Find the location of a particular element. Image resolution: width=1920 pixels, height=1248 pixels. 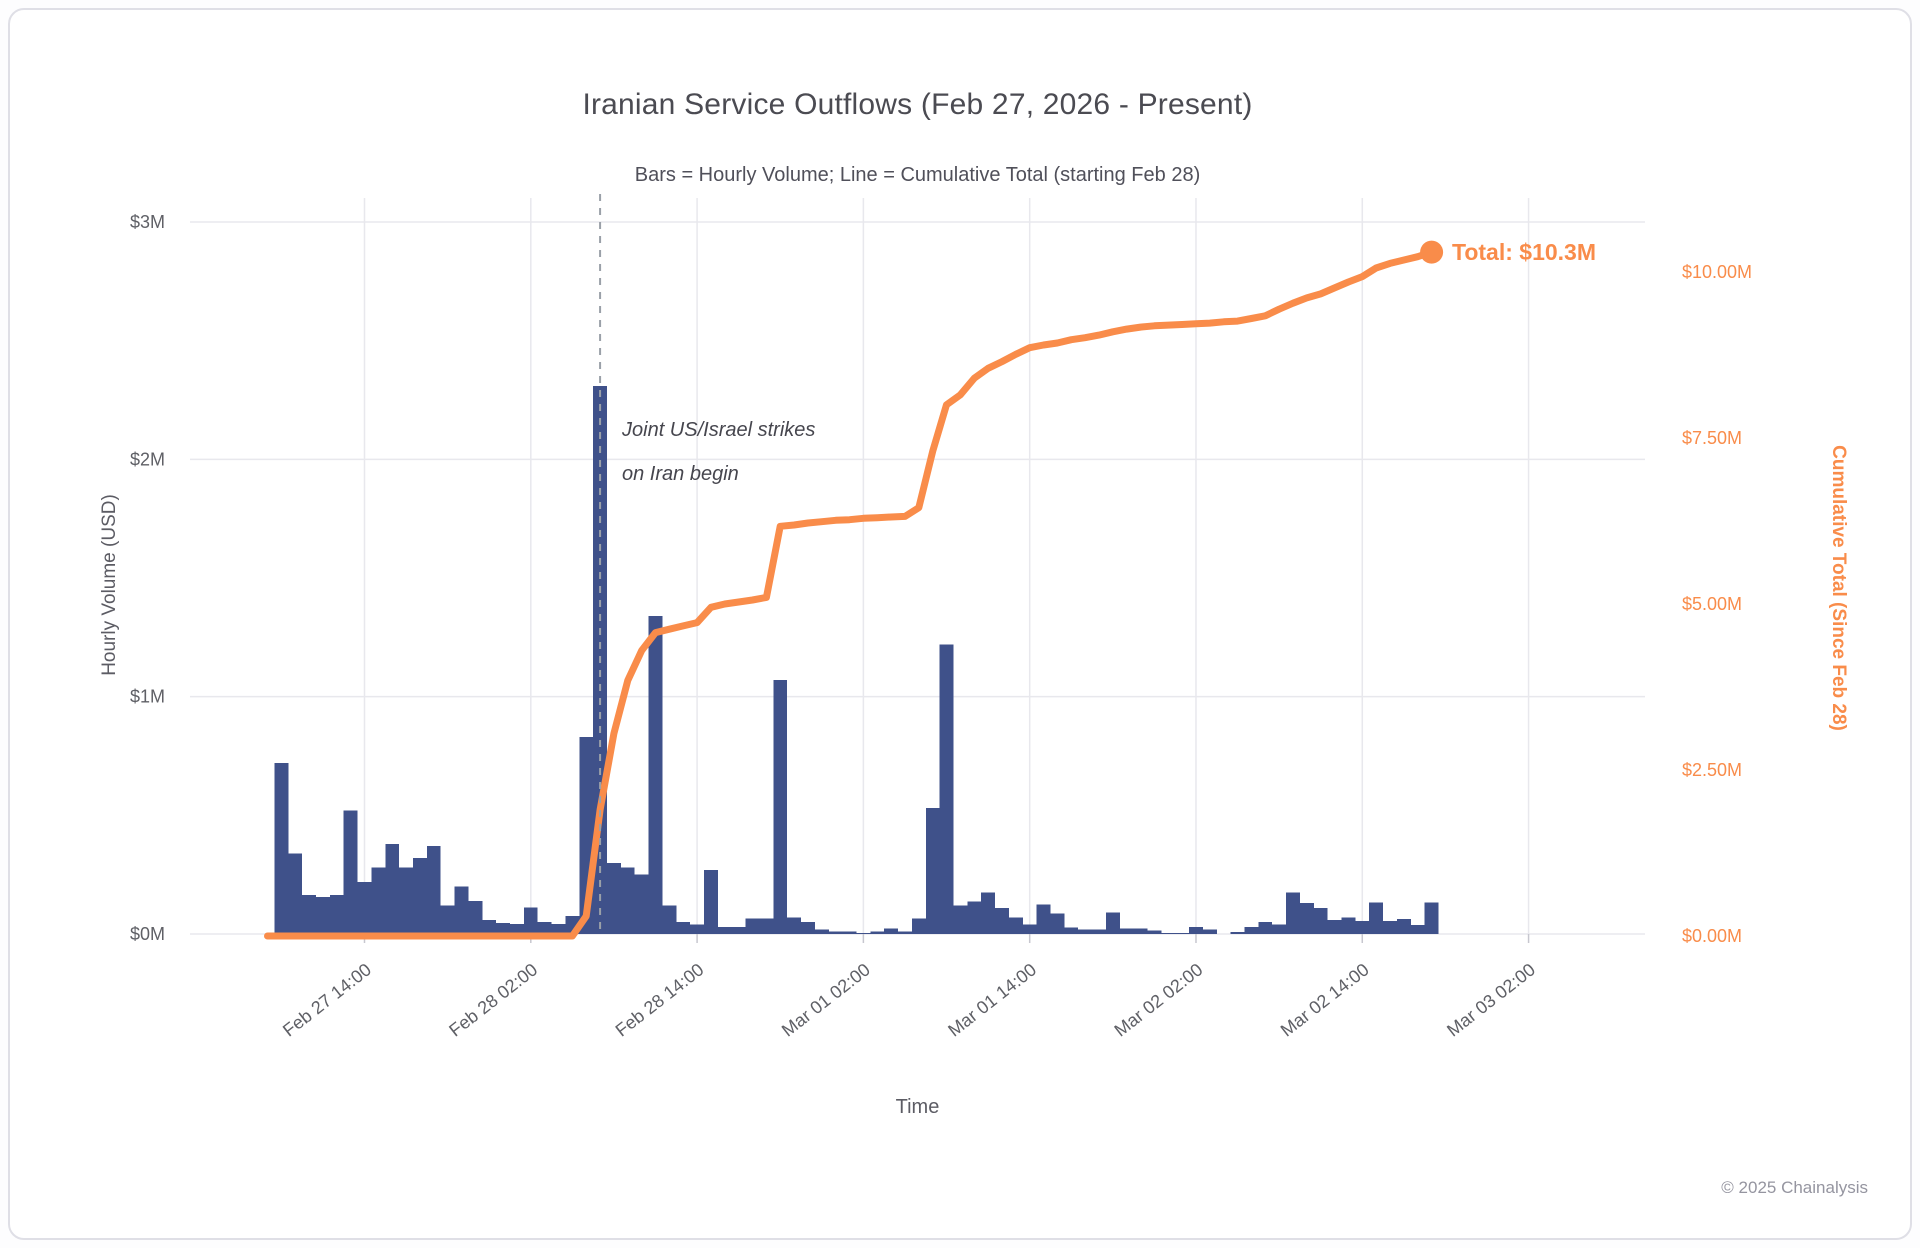

event-annotation-line1: Joint US/Israel strikes is located at coordinates (719, 430).